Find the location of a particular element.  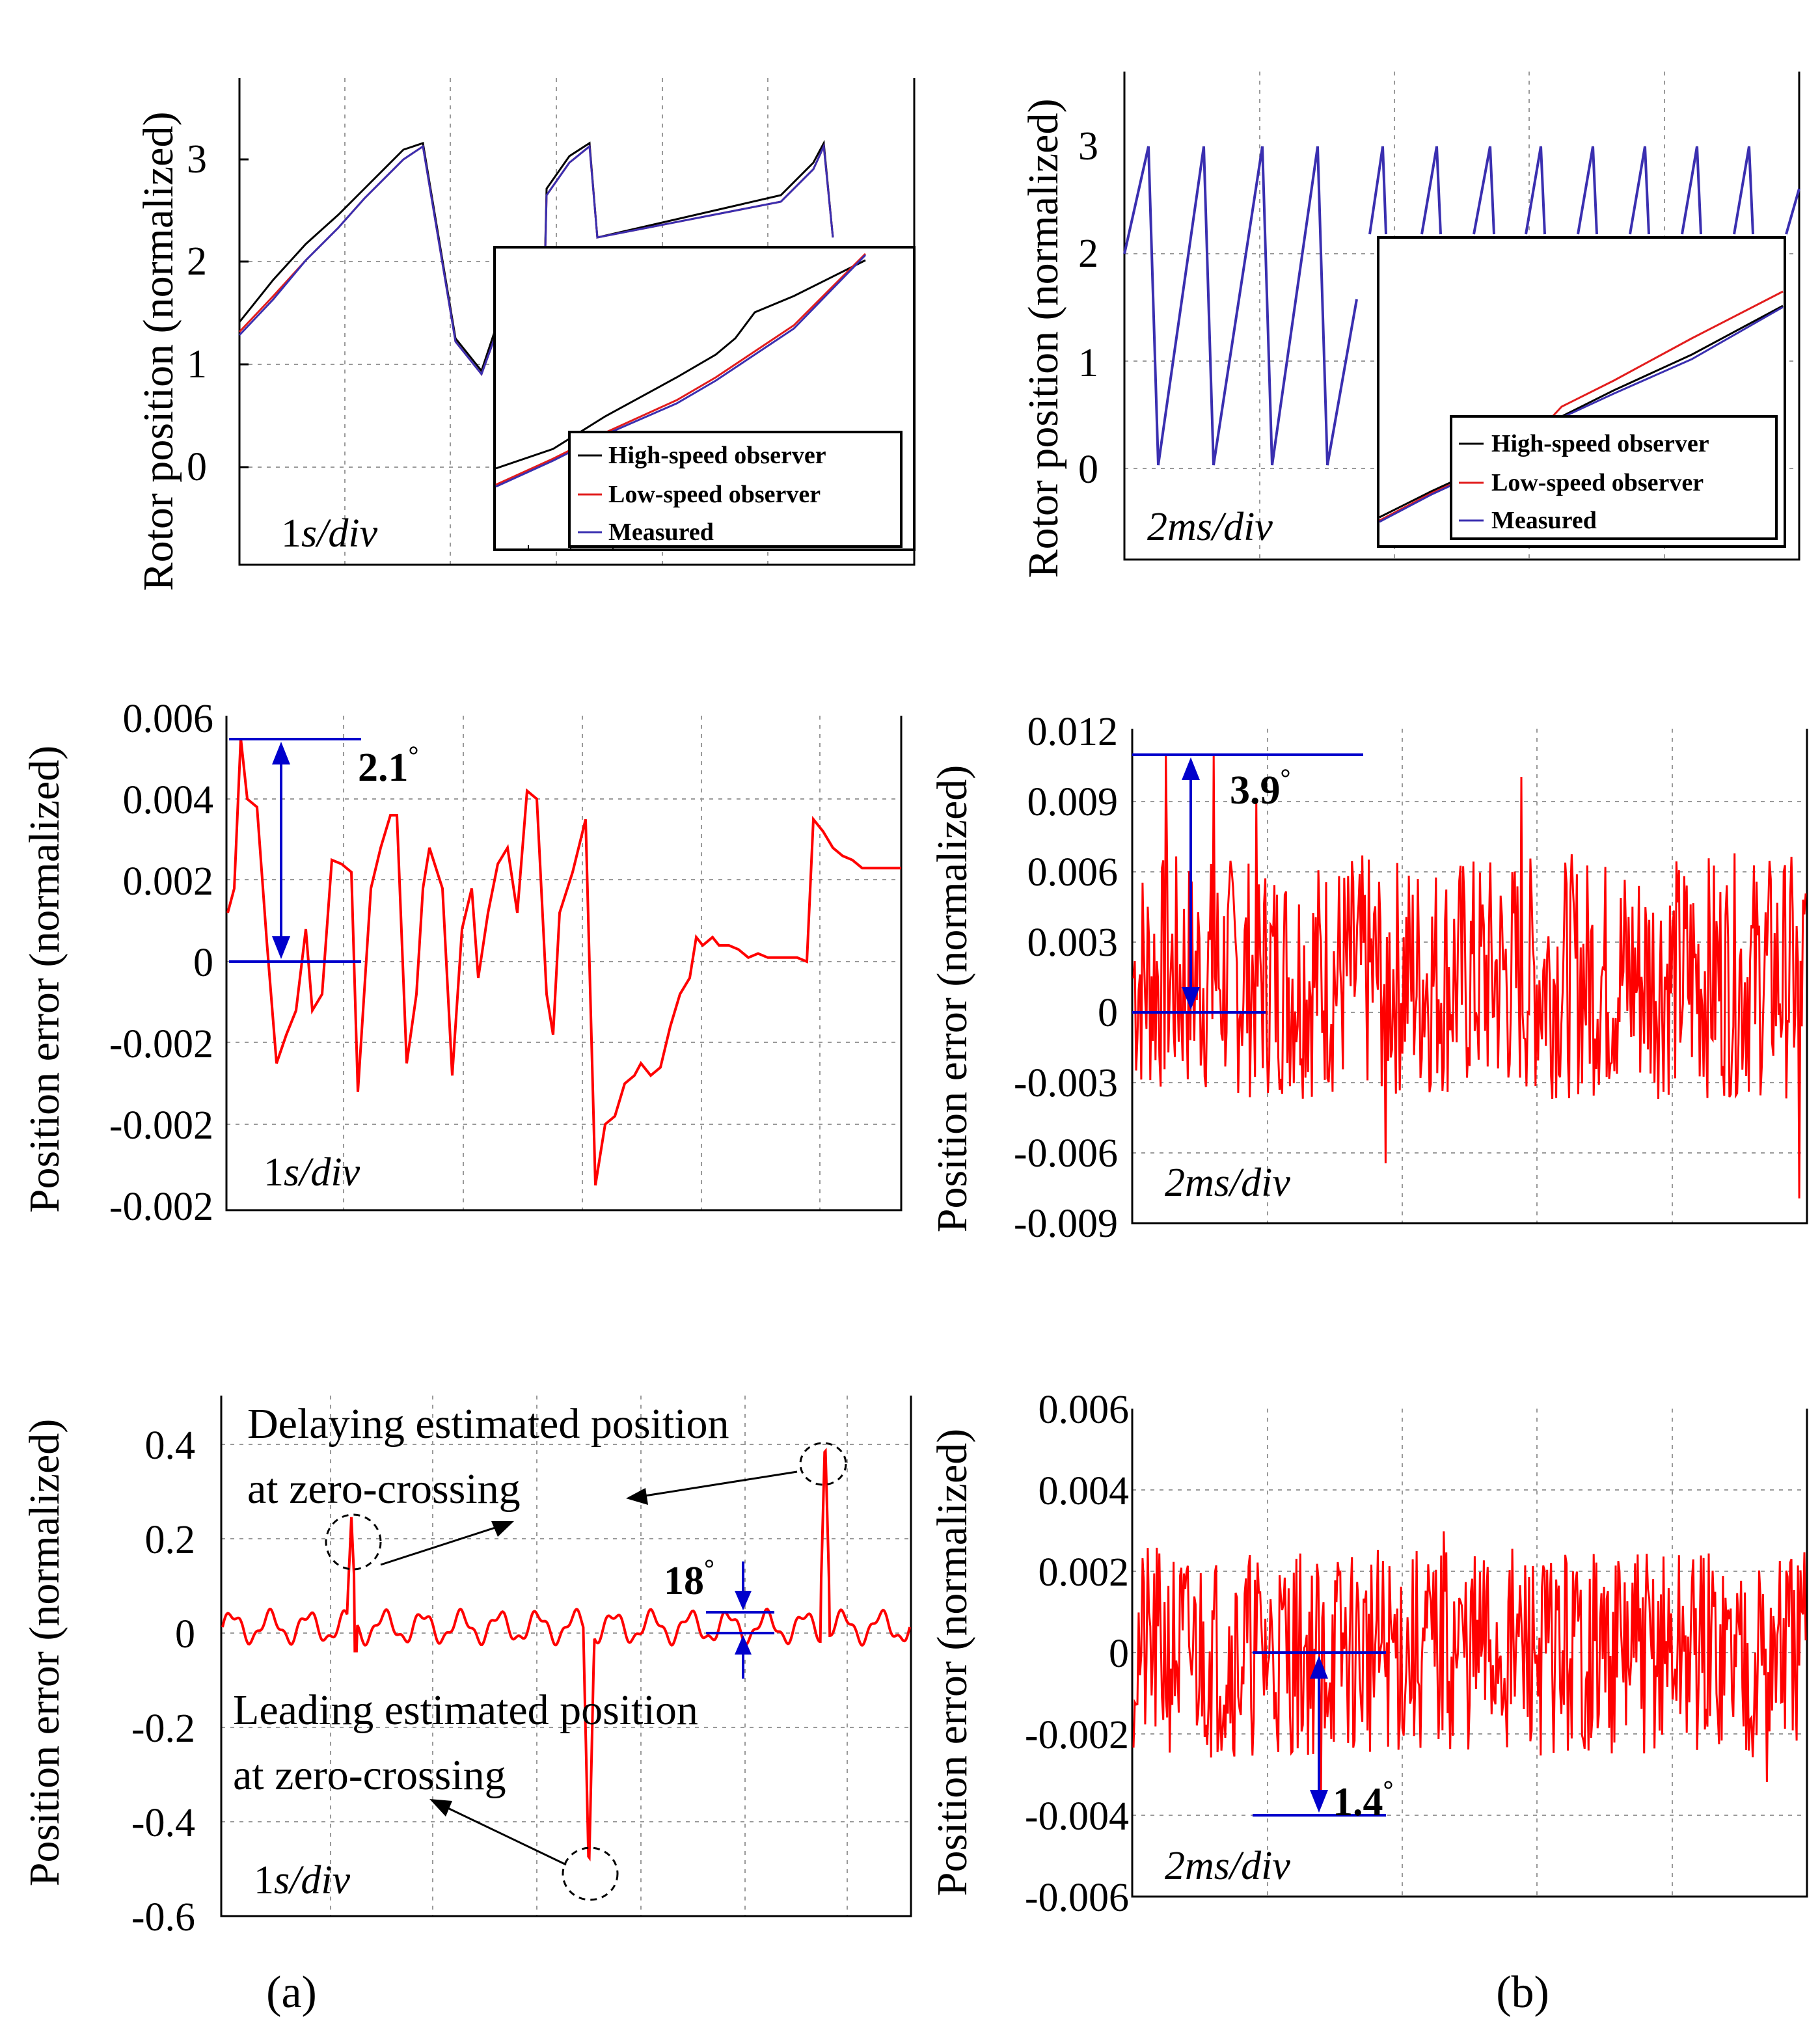

sawtooth-series is located at coordinates (1461, 306).